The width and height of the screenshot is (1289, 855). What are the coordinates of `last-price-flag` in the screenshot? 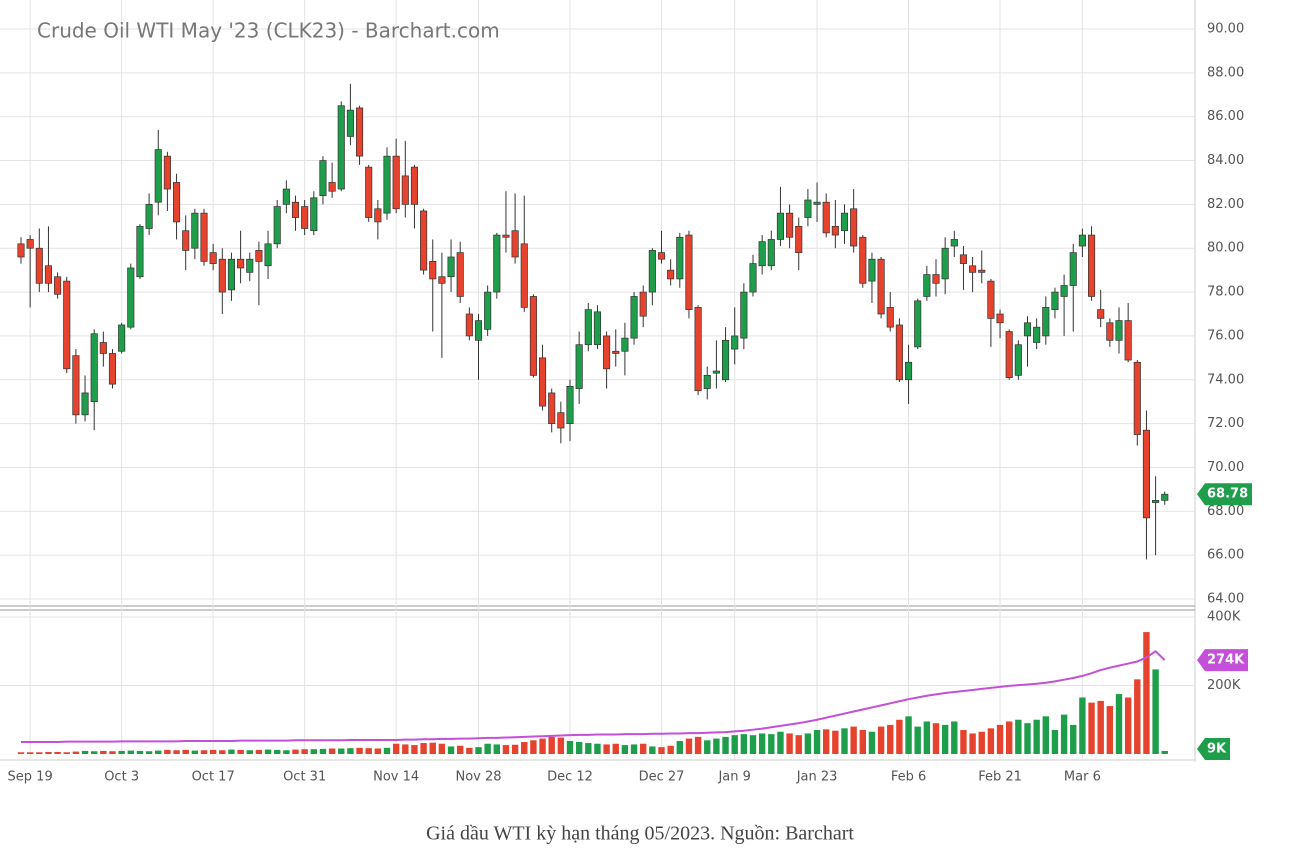 It's located at (1224, 494).